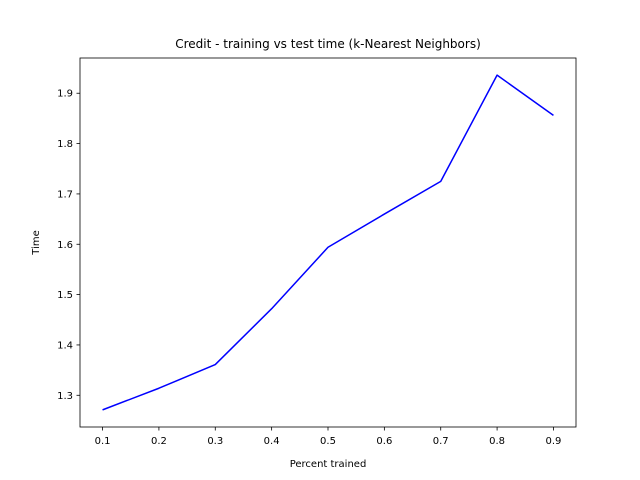  What do you see at coordinates (65, 194) in the screenshot?
I see `y-tick-label: 1.7` at bounding box center [65, 194].